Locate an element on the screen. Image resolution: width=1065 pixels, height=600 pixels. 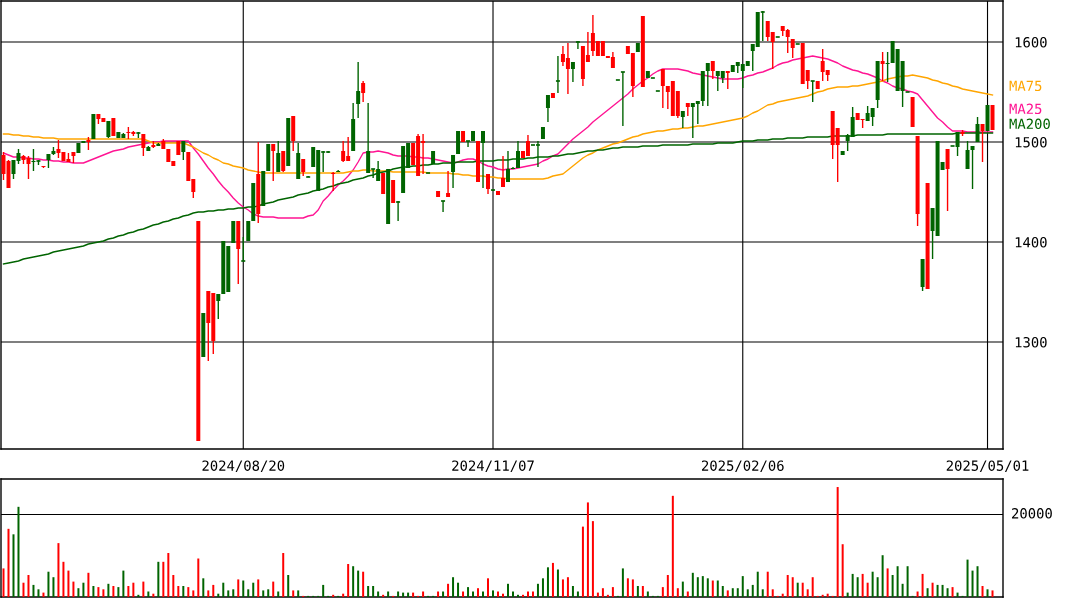
series-label: MA25 is located at coordinates (1025, 109).